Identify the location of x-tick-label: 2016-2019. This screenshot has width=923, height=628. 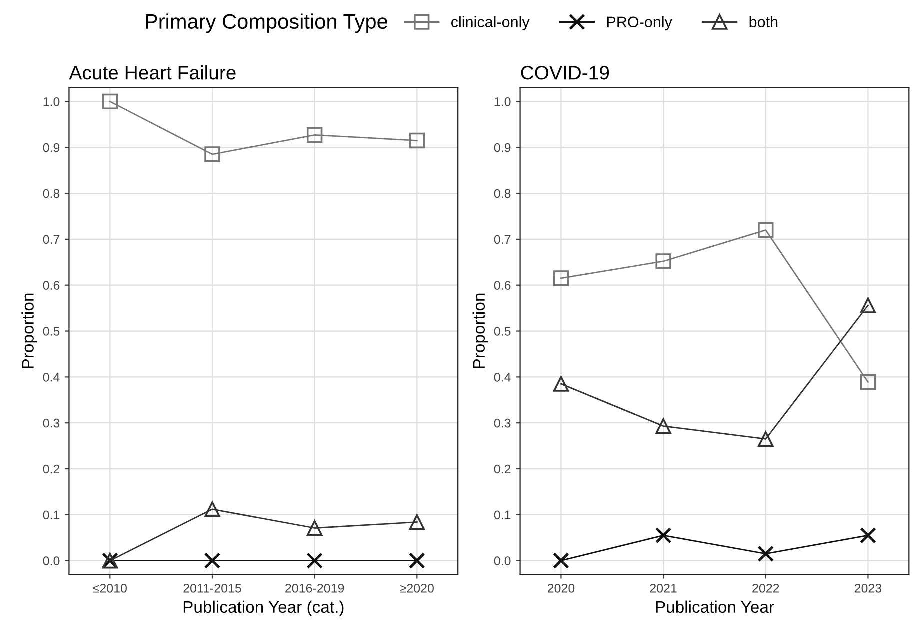
(315, 588).